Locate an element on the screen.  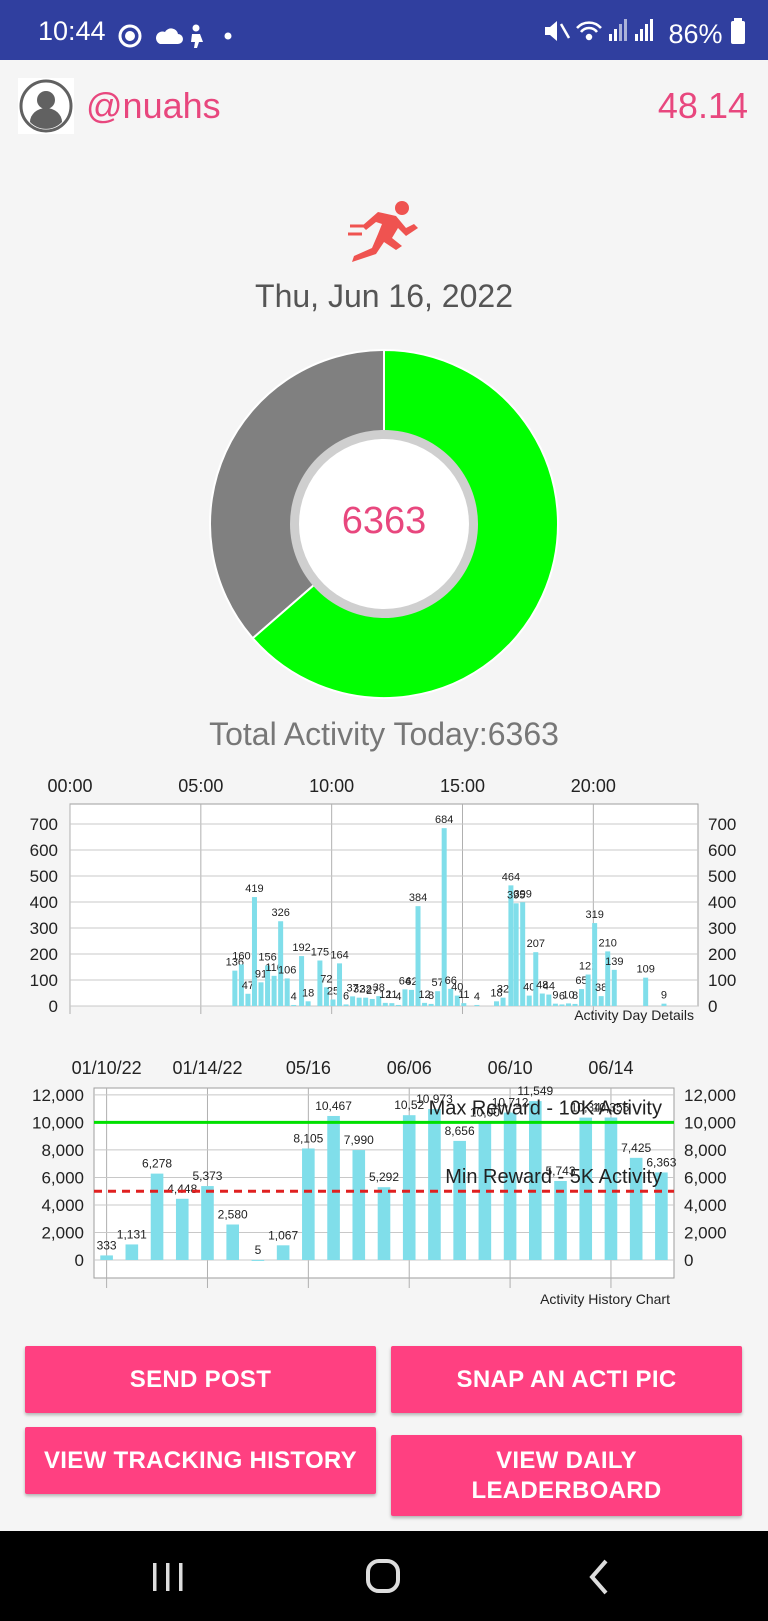
wifi-icon is located at coordinates (588, 31).